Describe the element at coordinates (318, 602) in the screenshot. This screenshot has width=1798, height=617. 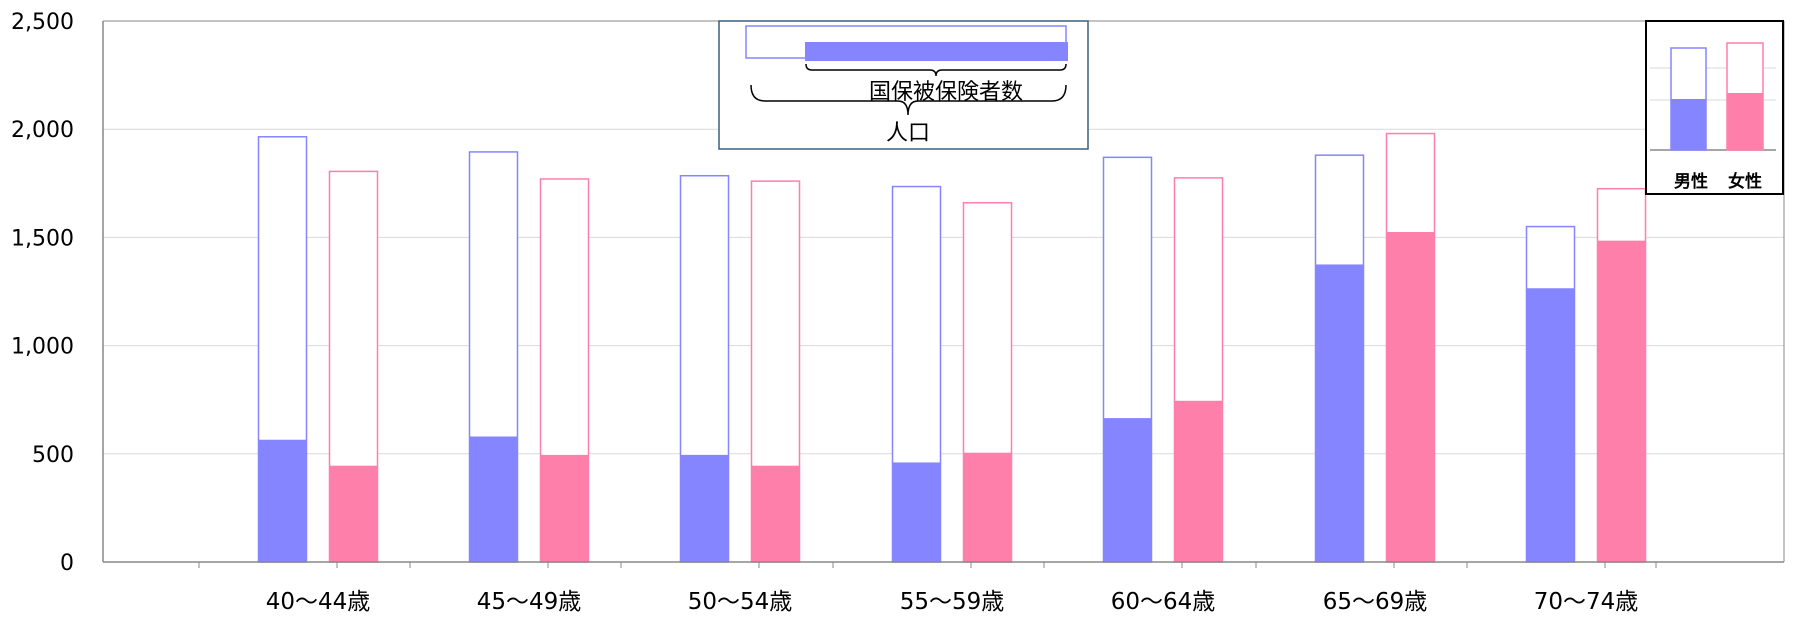
I see `x-category-label: 40～44歳` at that location.